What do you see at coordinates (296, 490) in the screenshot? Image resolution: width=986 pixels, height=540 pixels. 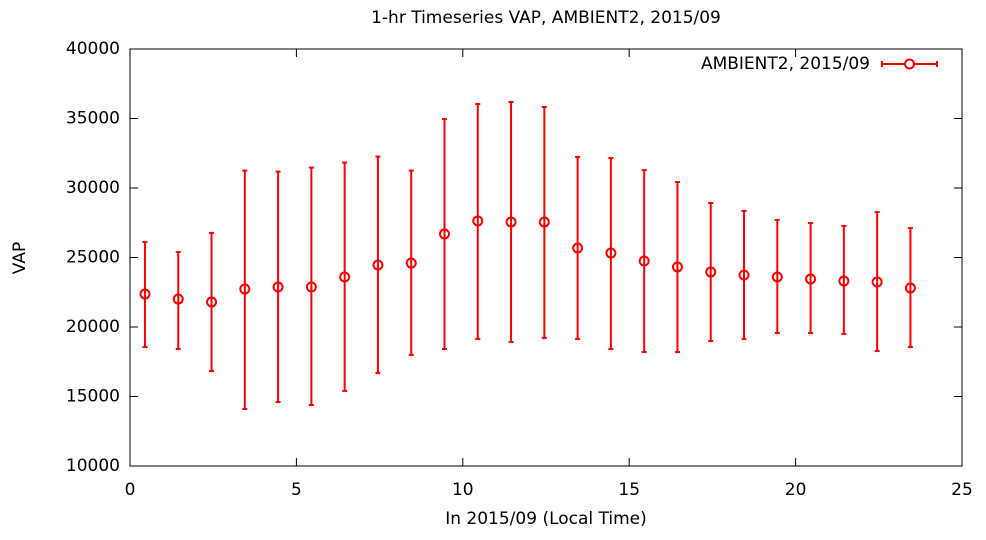 I see `x-tick-label: 5` at bounding box center [296, 490].